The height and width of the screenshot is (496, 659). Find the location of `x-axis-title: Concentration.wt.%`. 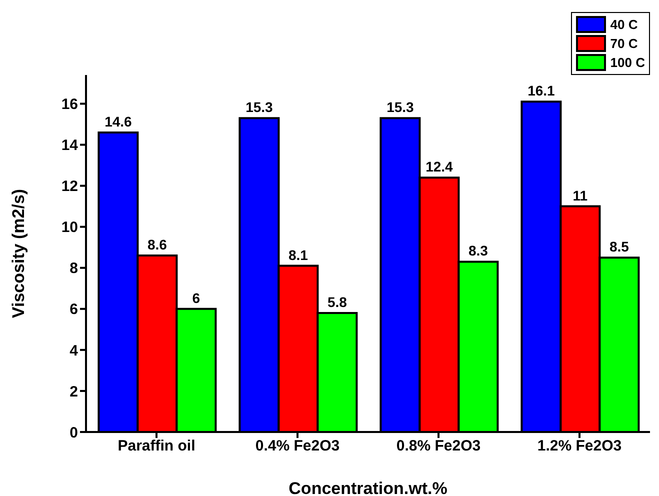

x-axis-title: Concentration.wt.% is located at coordinates (368, 487).